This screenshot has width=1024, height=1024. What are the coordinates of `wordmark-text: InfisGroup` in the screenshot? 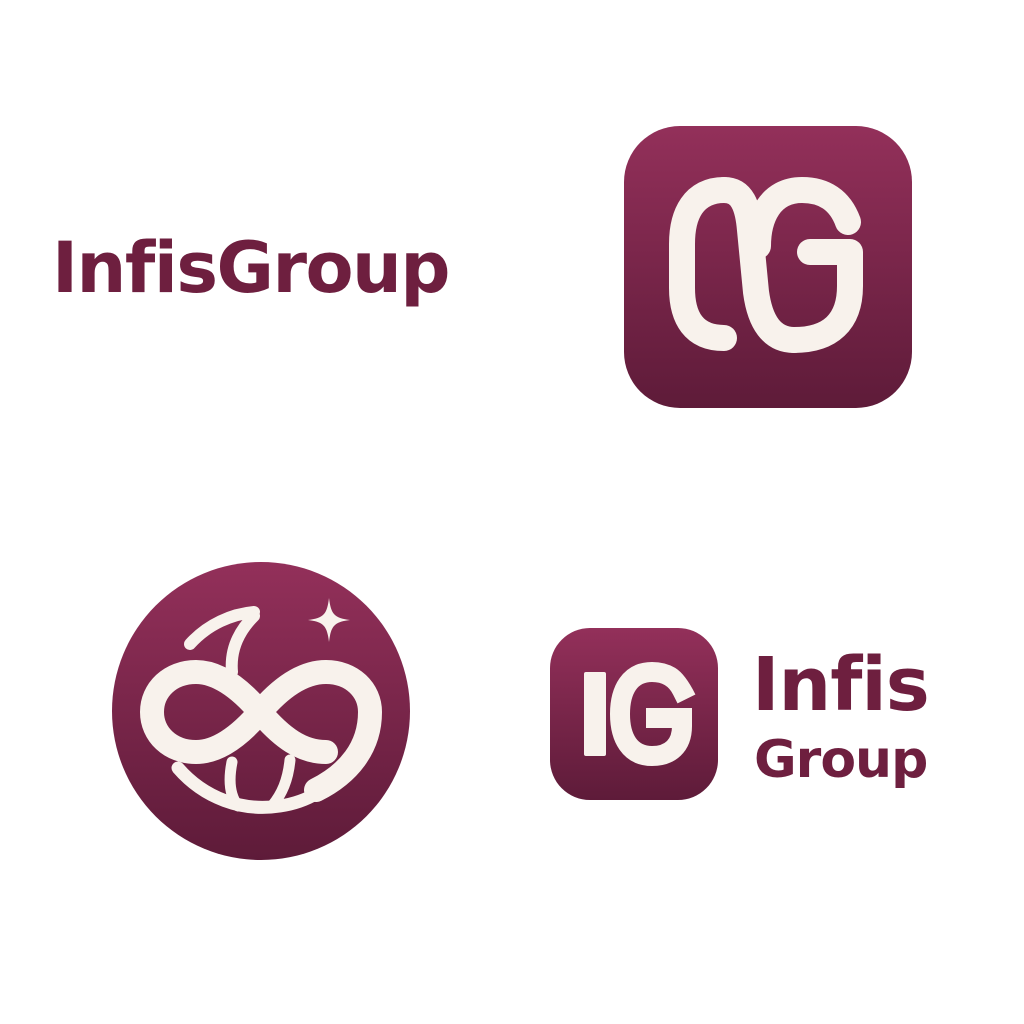 It's located at (251, 268).